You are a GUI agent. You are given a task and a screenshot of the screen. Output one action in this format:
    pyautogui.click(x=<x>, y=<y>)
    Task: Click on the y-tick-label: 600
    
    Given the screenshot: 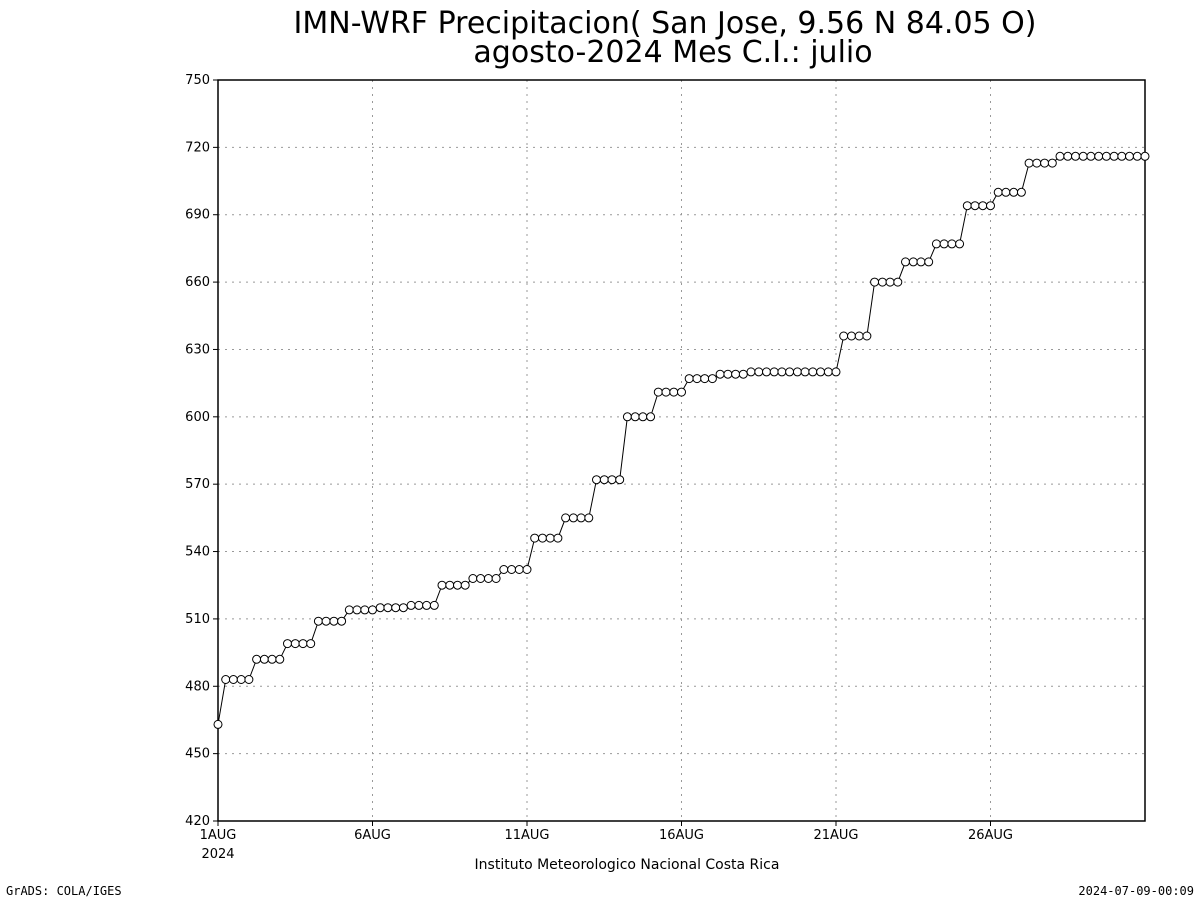 What is the action you would take?
    pyautogui.click(x=197, y=417)
    